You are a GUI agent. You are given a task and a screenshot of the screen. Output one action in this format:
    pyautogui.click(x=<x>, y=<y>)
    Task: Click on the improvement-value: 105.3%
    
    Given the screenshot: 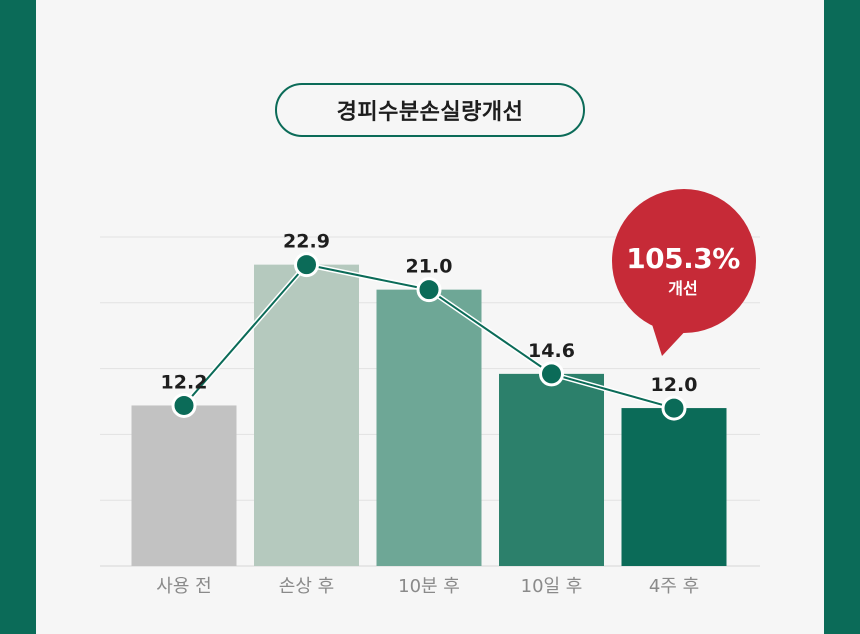 What is the action you would take?
    pyautogui.click(x=683, y=258)
    